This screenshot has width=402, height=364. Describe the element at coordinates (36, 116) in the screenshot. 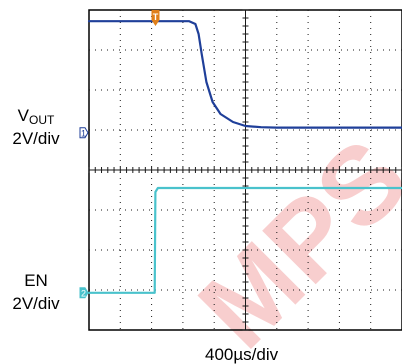

I see `vout-channel-label: VOUT` at that location.